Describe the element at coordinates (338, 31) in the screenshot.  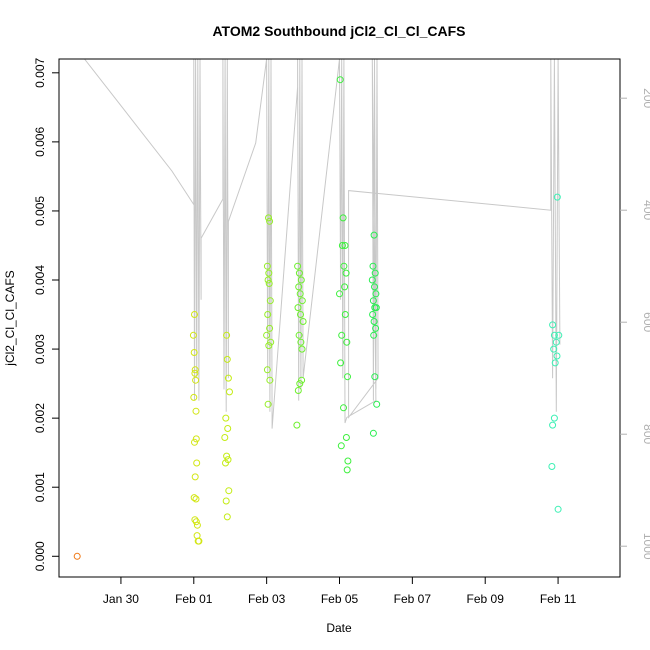
I see `chart-title: ATOM2 Southbound jCl2_Cl_Cl_CAFS` at that location.